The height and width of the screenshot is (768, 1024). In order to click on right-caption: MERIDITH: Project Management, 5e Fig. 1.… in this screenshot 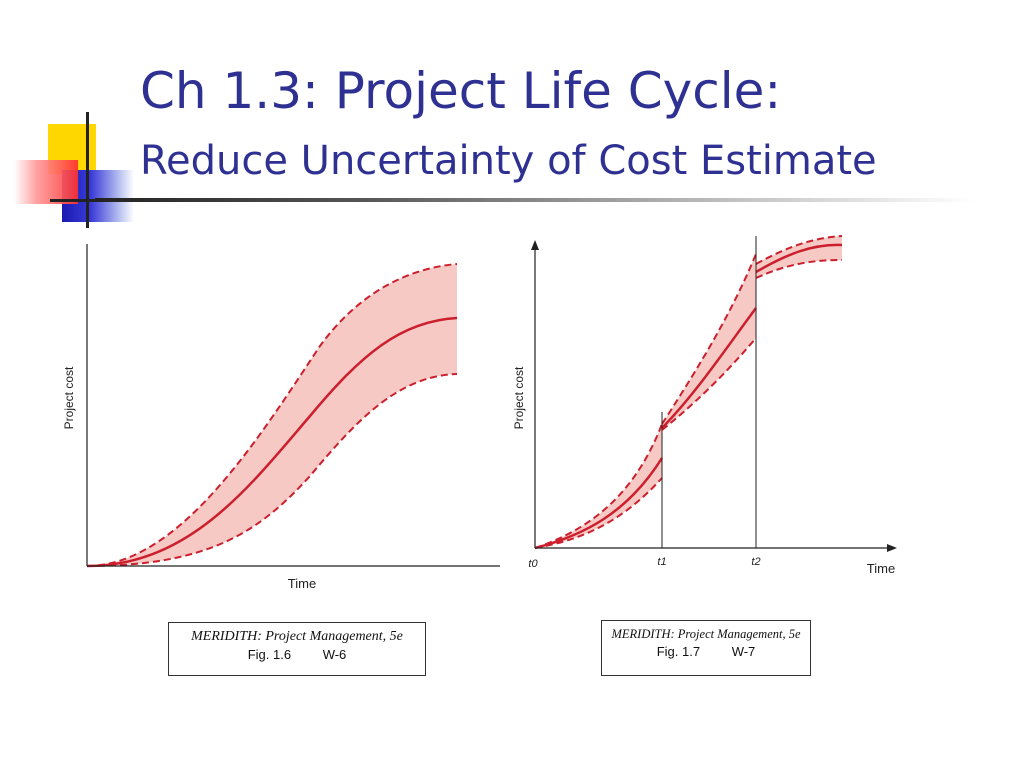, I will do `click(706, 648)`.